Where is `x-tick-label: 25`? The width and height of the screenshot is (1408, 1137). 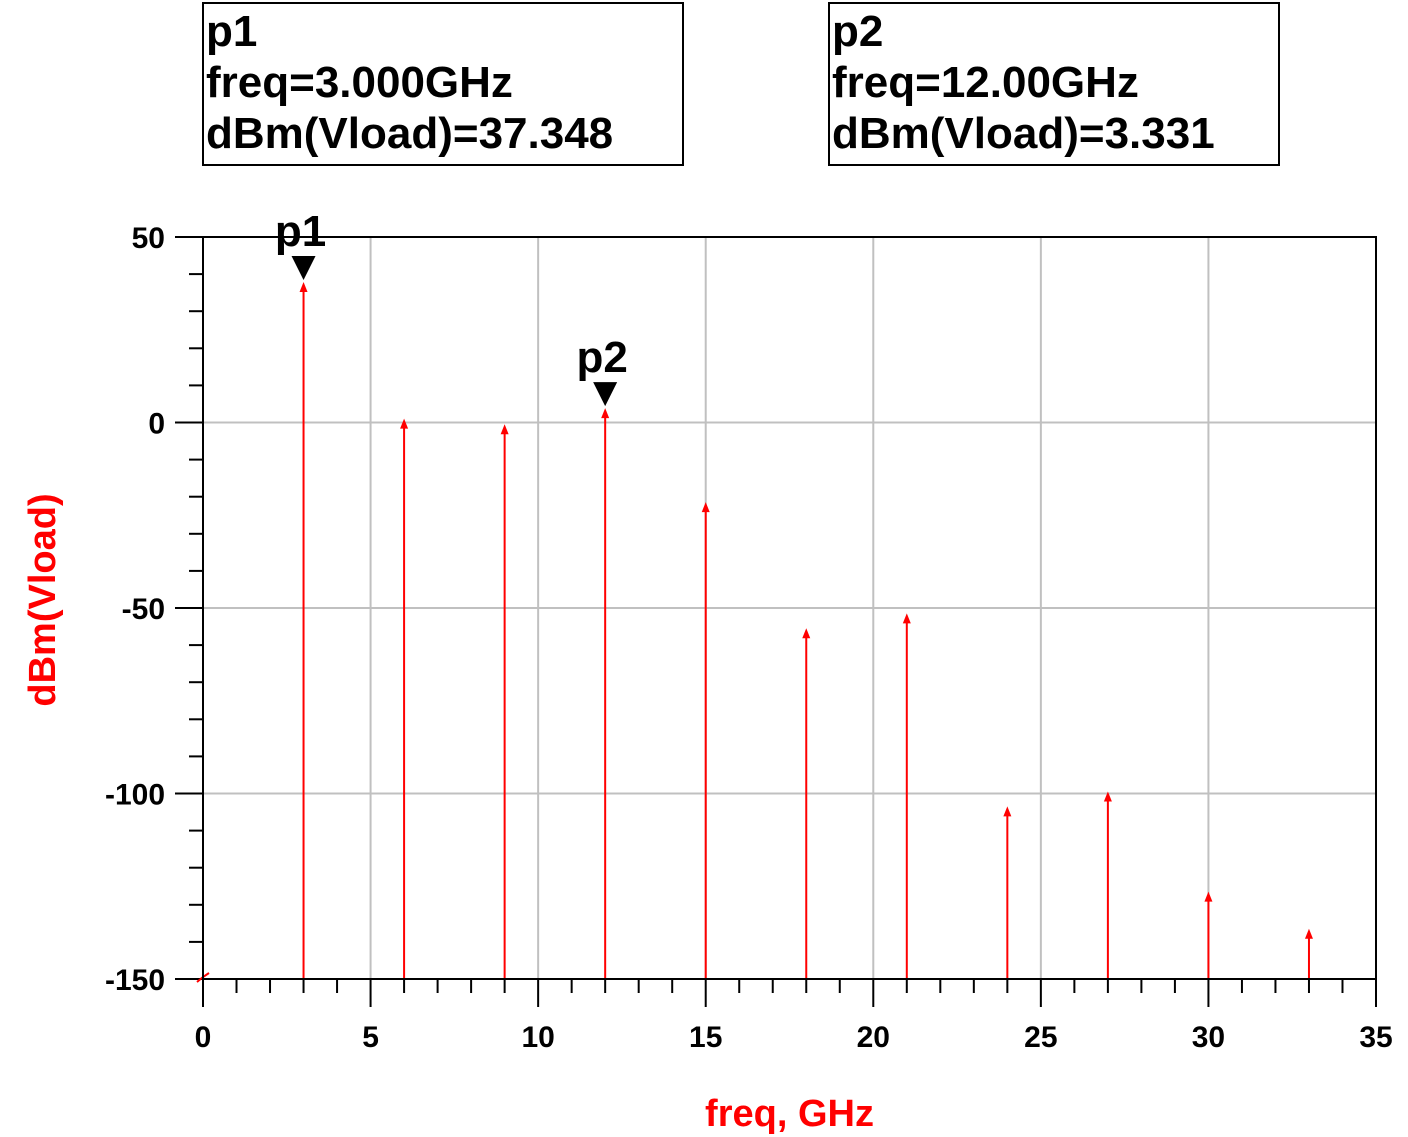
x-tick-label: 25 is located at coordinates (1040, 1037).